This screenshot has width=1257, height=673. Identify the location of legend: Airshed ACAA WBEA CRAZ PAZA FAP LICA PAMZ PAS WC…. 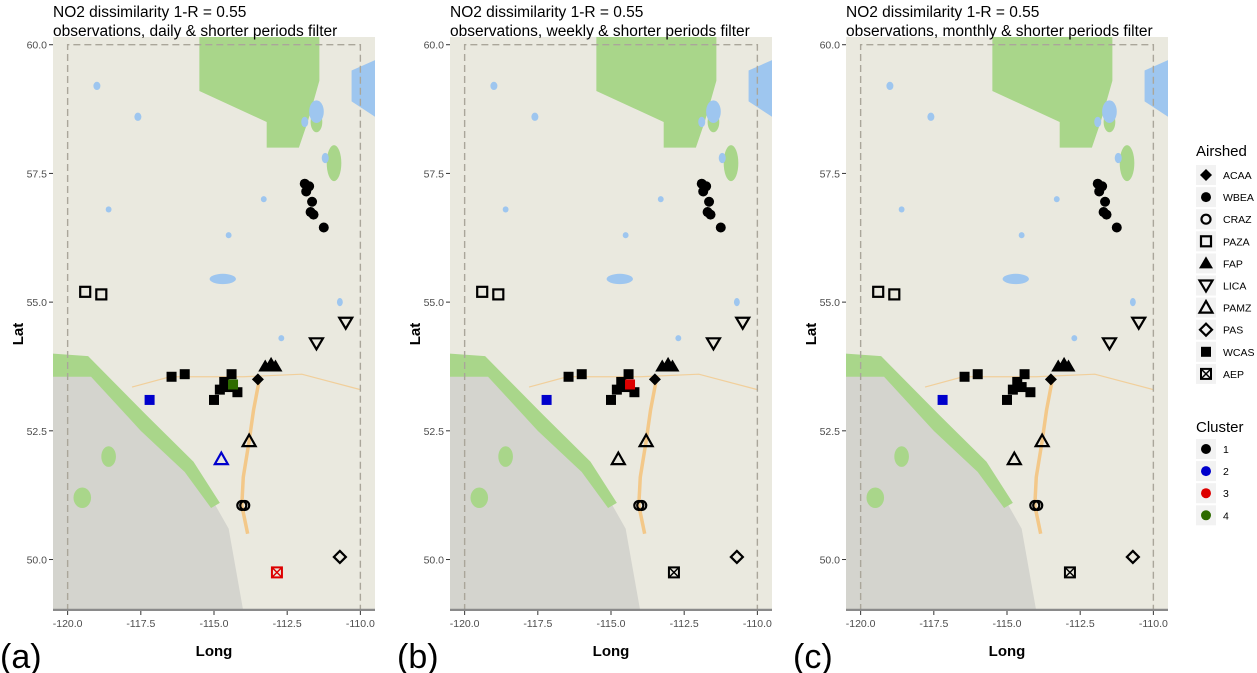
(1225, 334).